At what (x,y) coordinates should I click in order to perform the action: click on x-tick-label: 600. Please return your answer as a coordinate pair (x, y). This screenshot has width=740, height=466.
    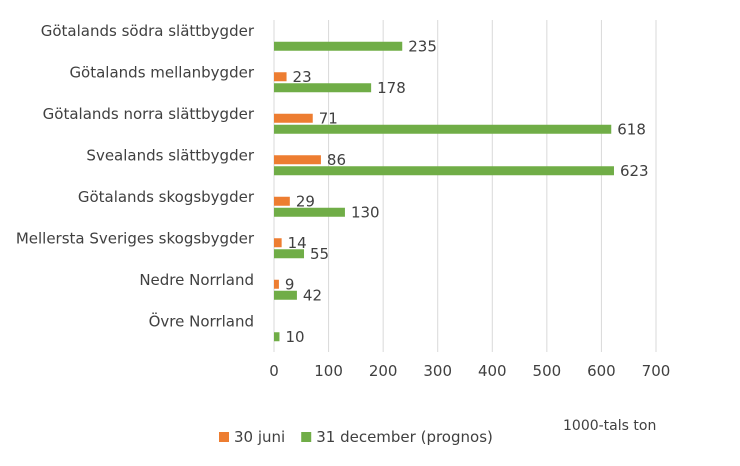
    Looking at the image, I should click on (601, 371).